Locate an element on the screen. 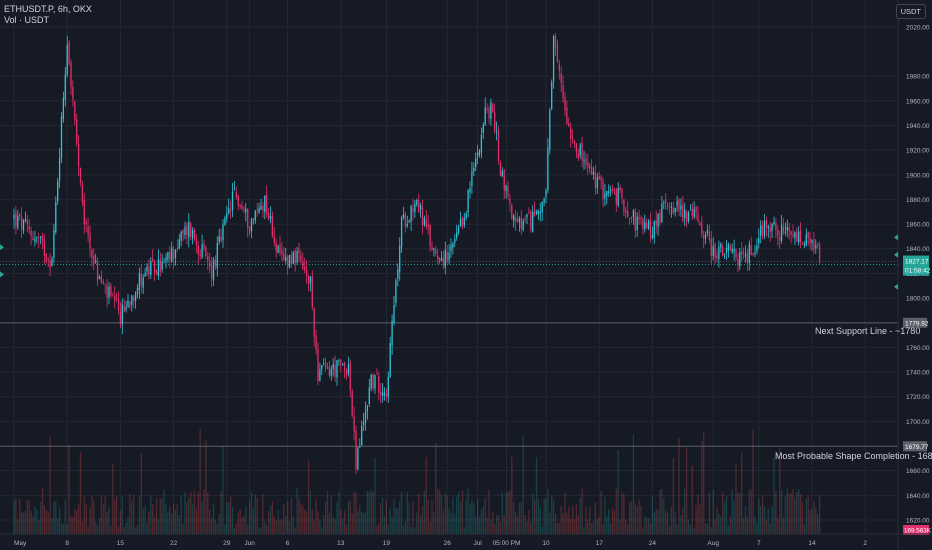  time-tick-label: May is located at coordinates (20, 543).